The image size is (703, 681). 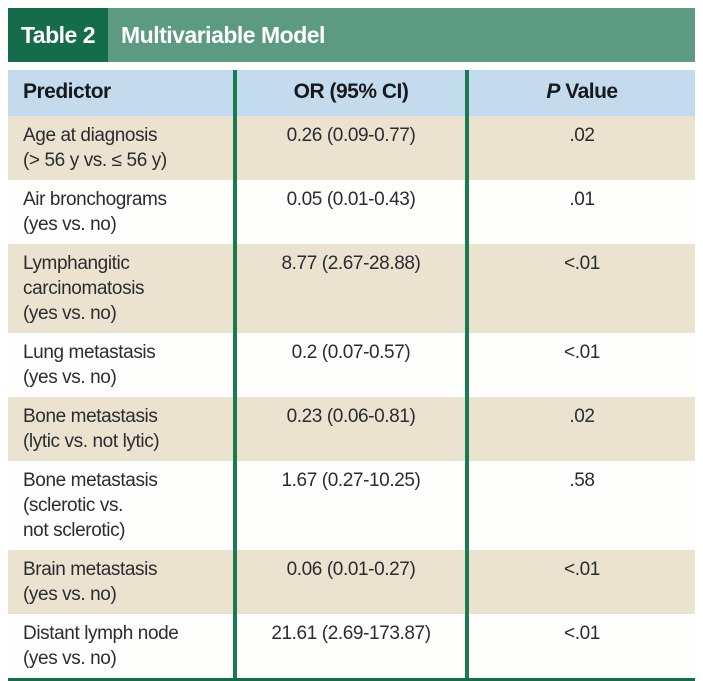 I want to click on table-title: Multivariable Model, so click(x=223, y=34).